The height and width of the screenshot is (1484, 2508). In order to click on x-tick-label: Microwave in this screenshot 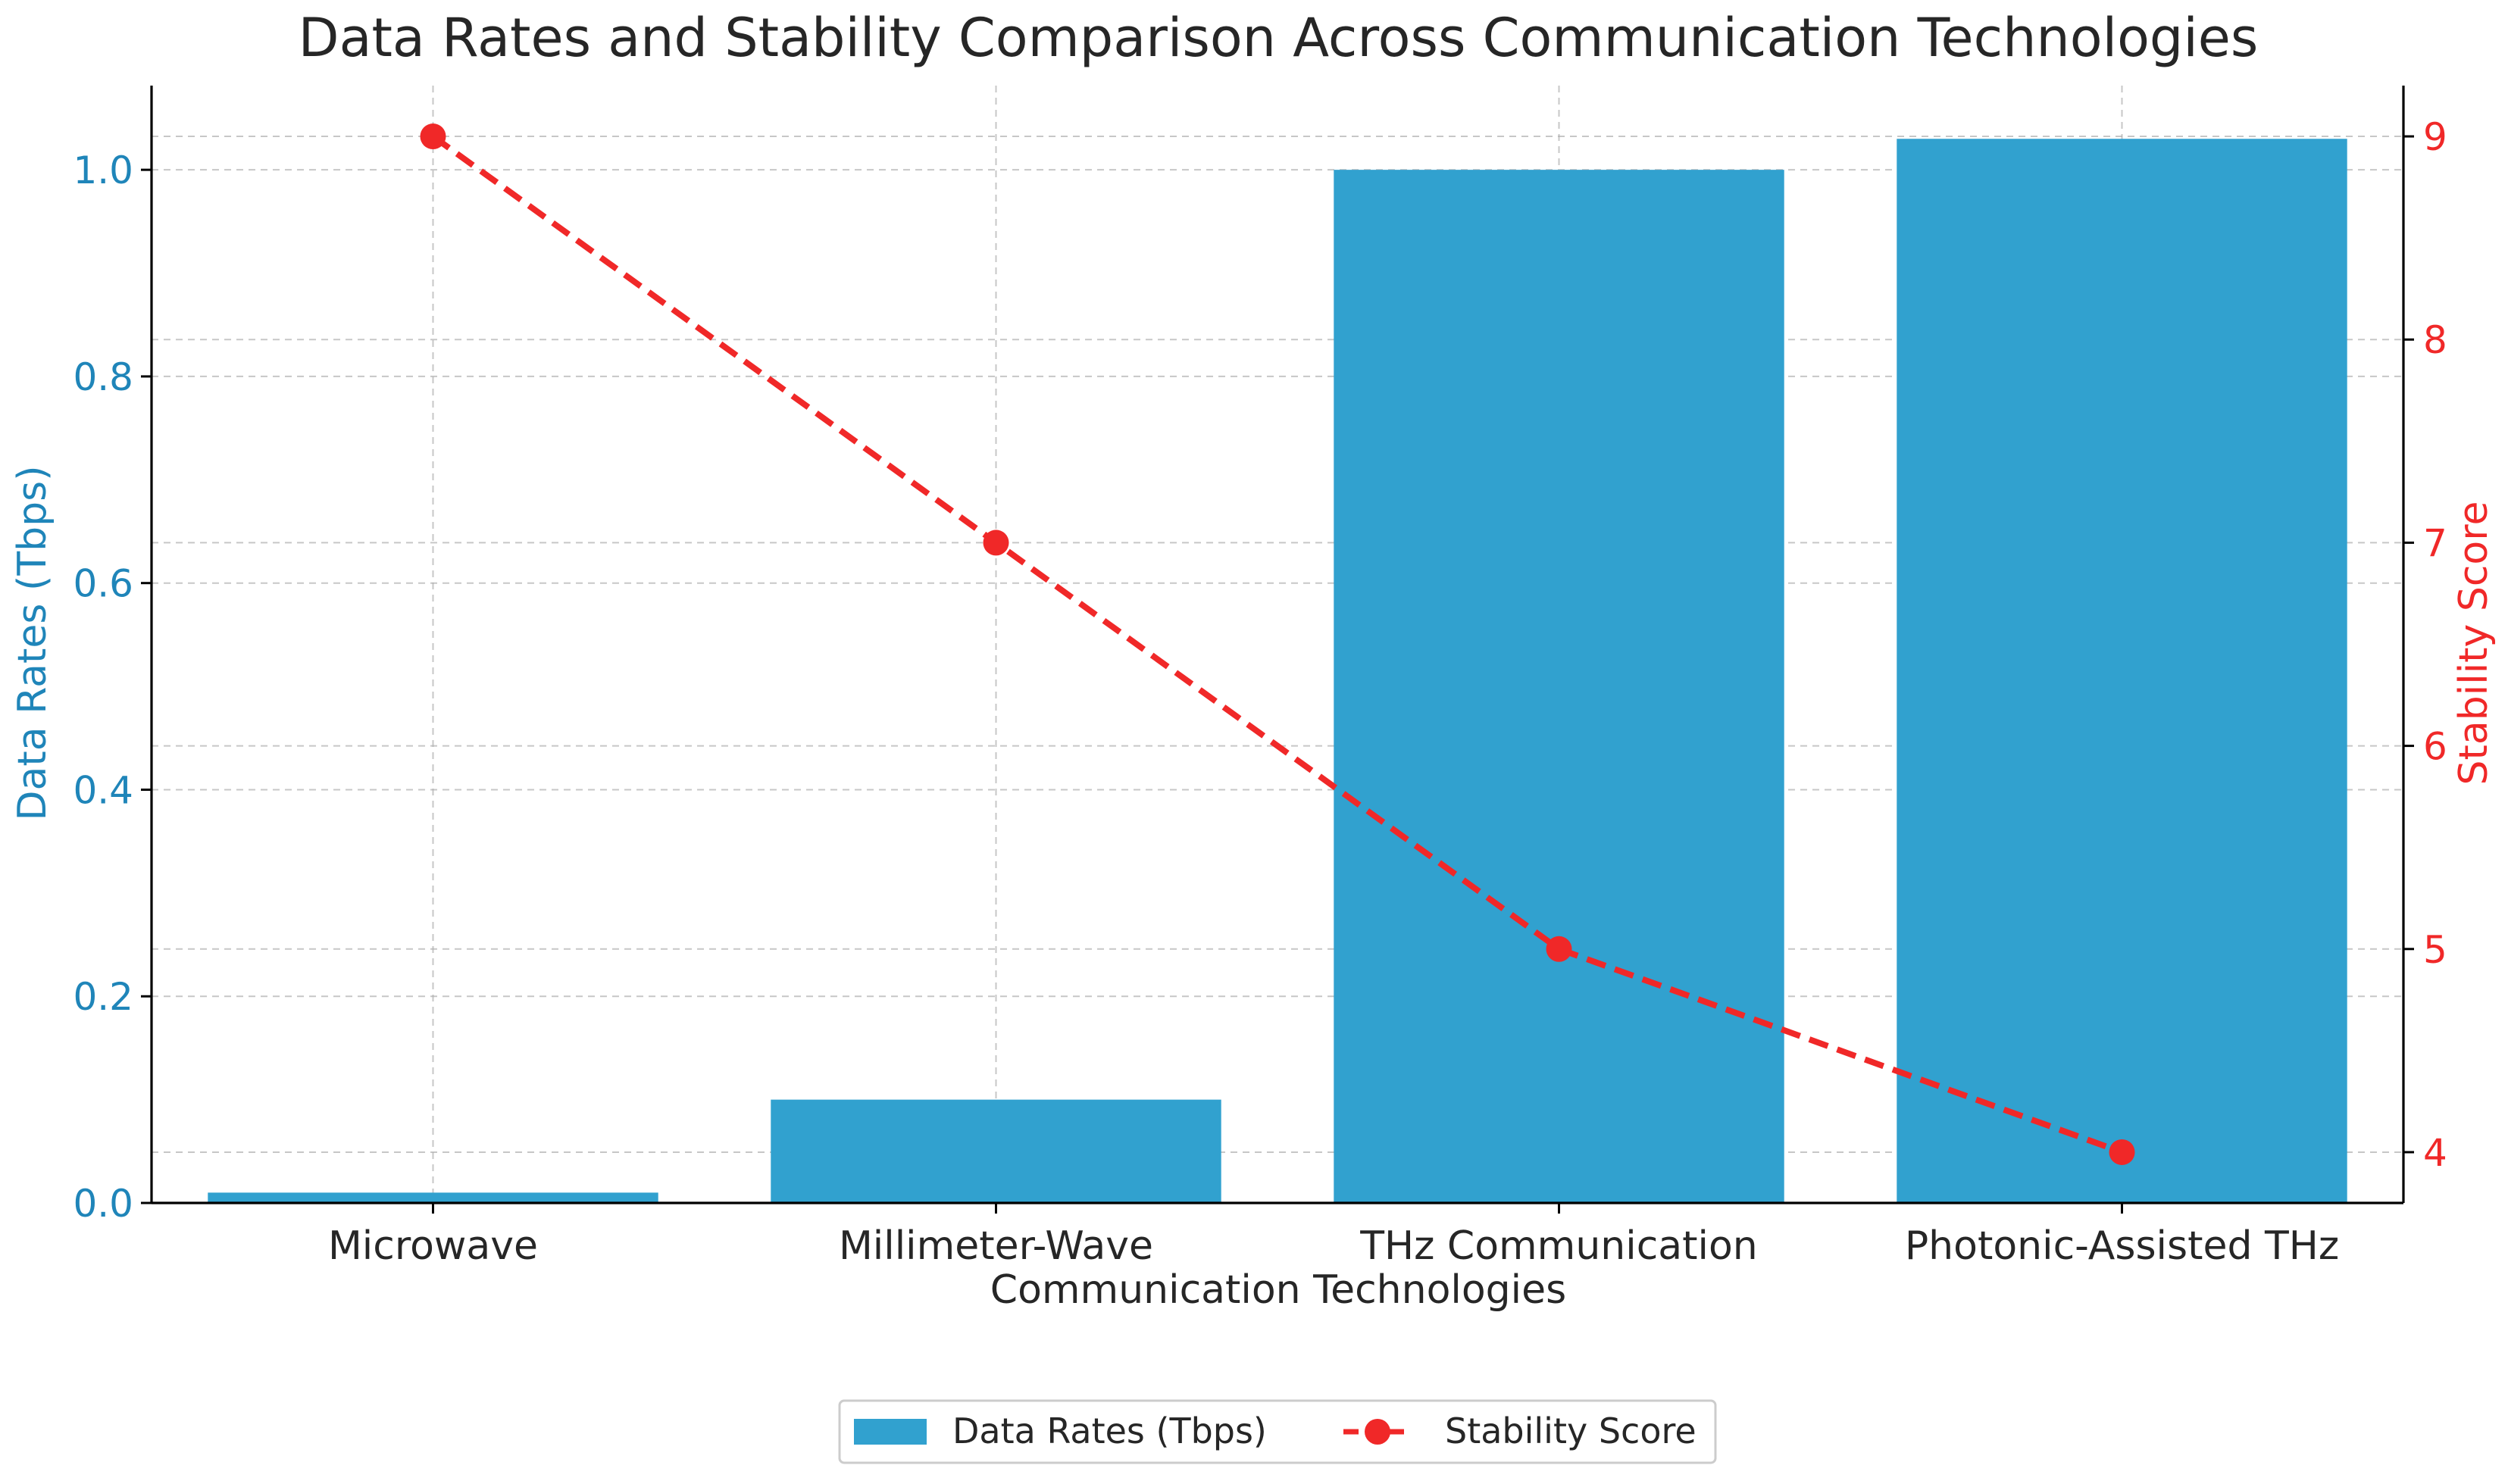, I will do `click(433, 1246)`.